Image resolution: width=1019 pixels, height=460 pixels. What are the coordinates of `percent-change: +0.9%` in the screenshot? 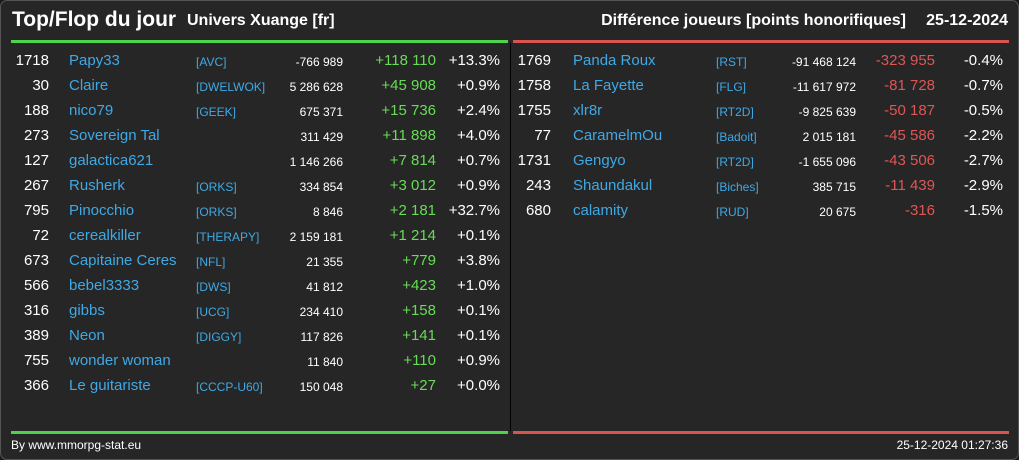 It's located at (478, 360).